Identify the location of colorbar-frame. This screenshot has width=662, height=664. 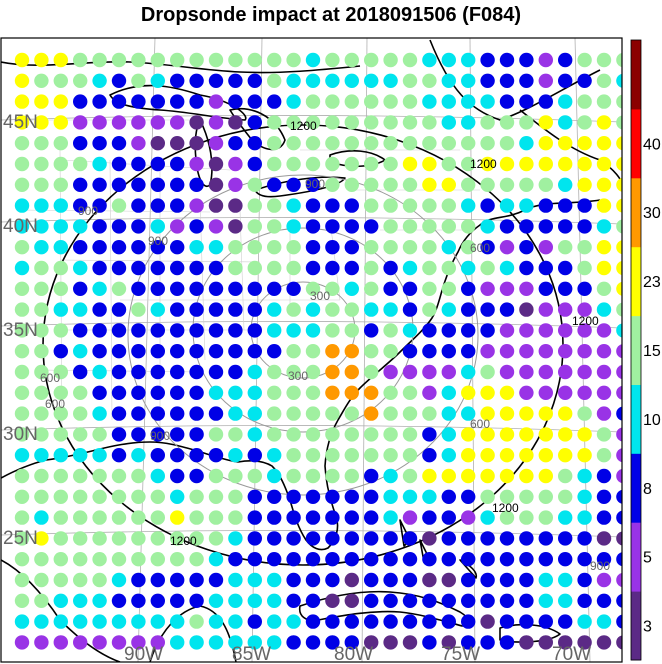
(636, 350).